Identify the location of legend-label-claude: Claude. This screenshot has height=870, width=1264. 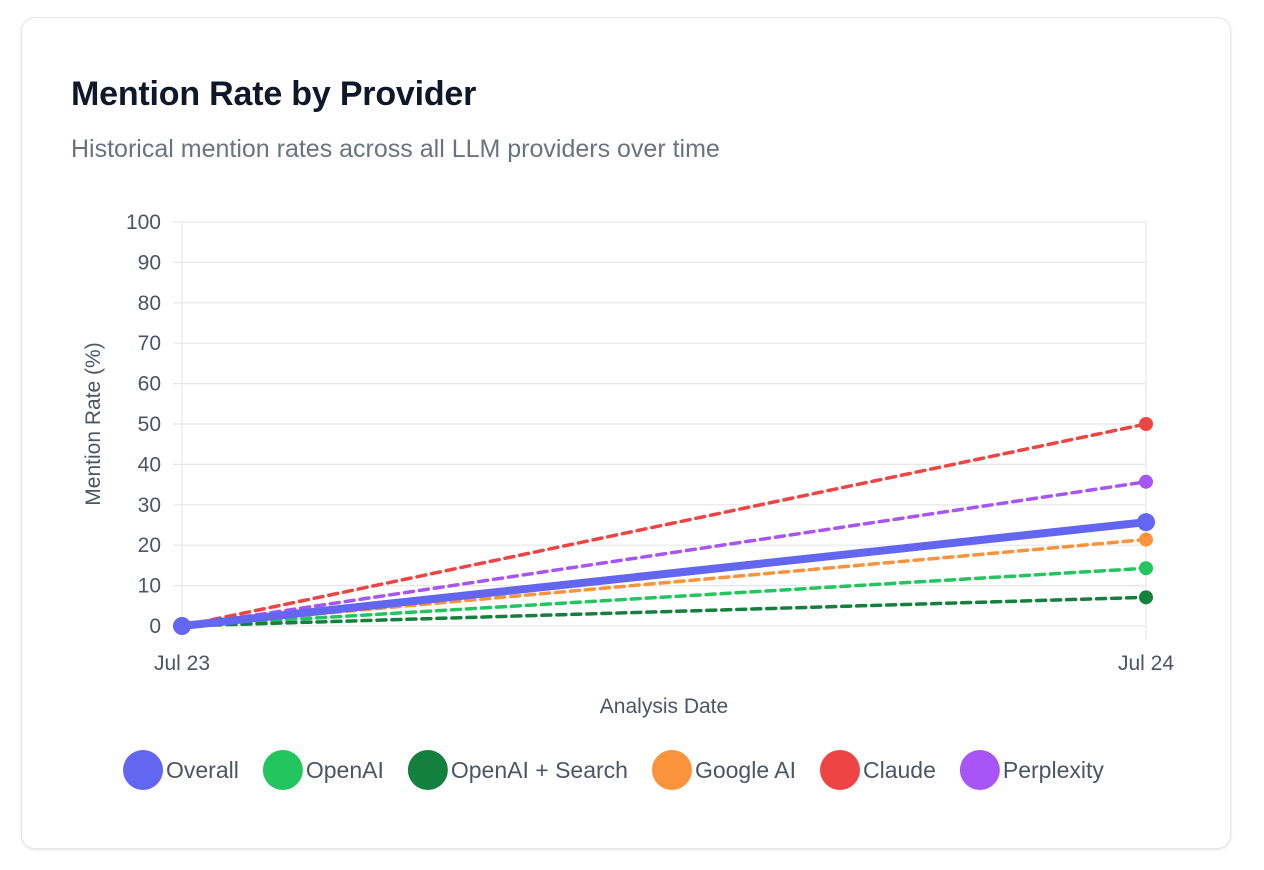
(899, 770).